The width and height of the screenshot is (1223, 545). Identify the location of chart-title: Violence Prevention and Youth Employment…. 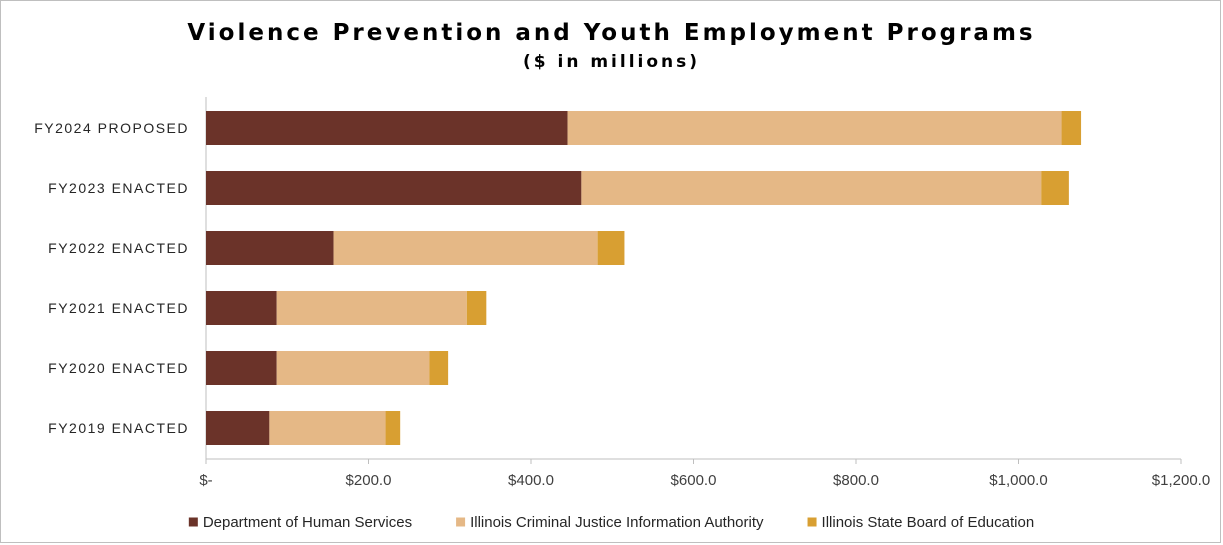
(611, 33).